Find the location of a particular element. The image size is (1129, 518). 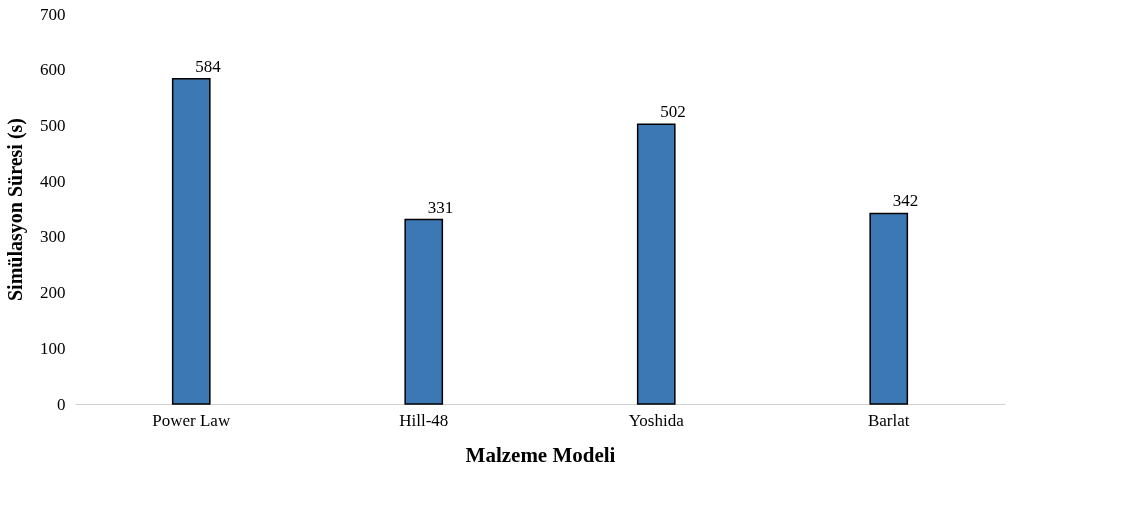

y-tick-label: 500 is located at coordinates (53, 125).